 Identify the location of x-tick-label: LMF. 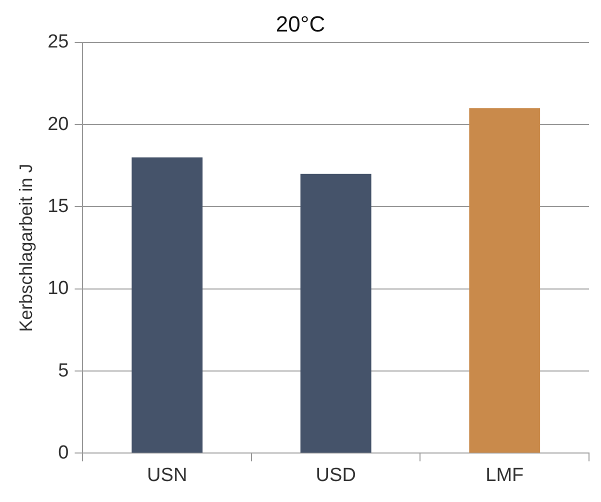
(505, 475).